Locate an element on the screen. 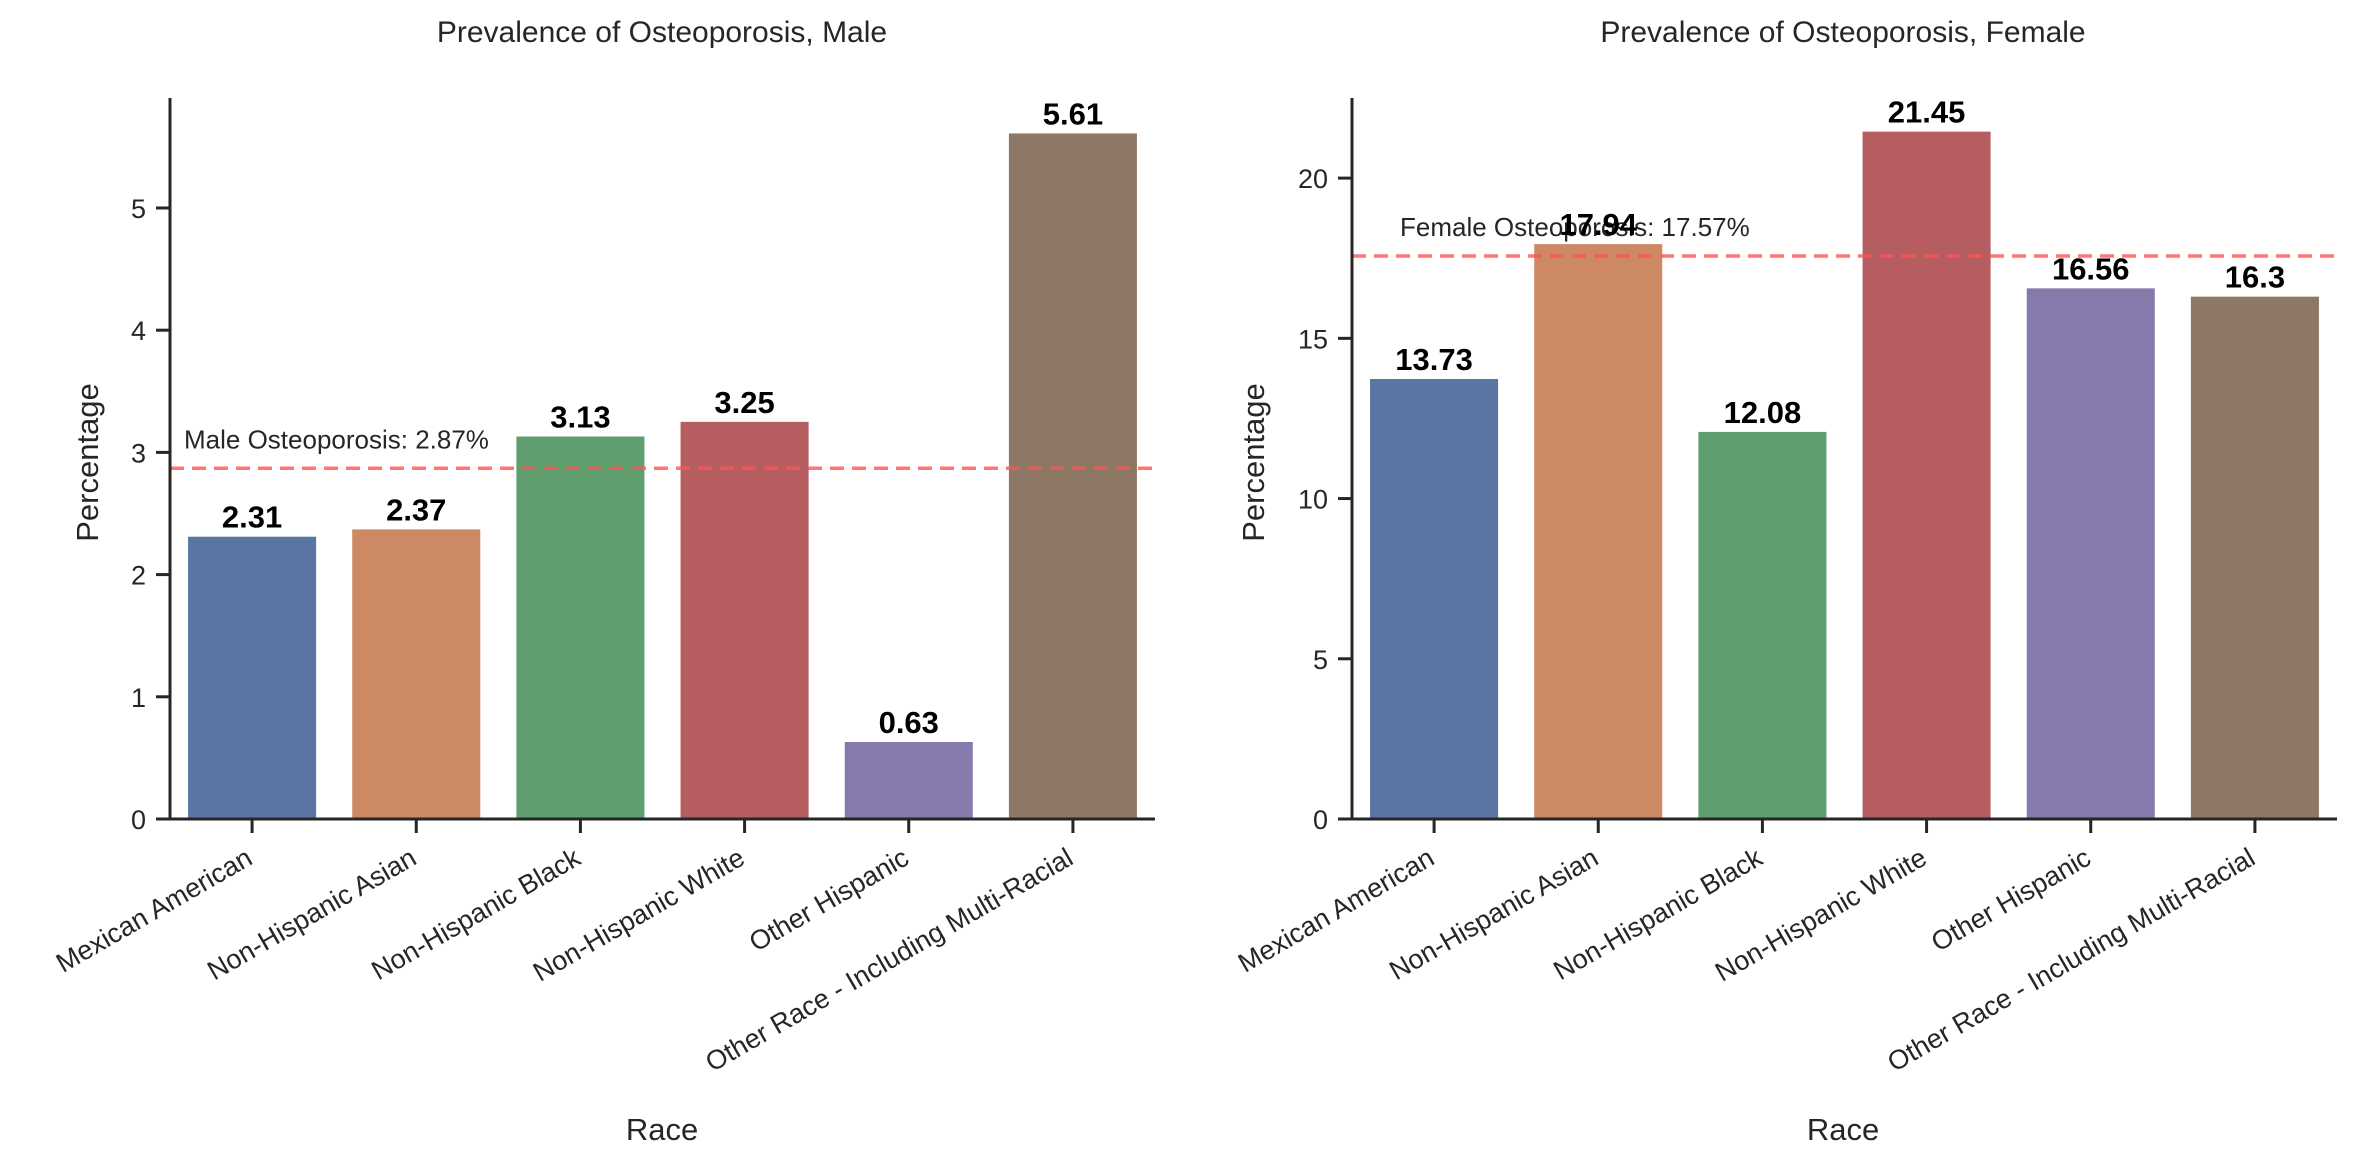  data-label-other-hispanic: 0.63 is located at coordinates (909, 722).